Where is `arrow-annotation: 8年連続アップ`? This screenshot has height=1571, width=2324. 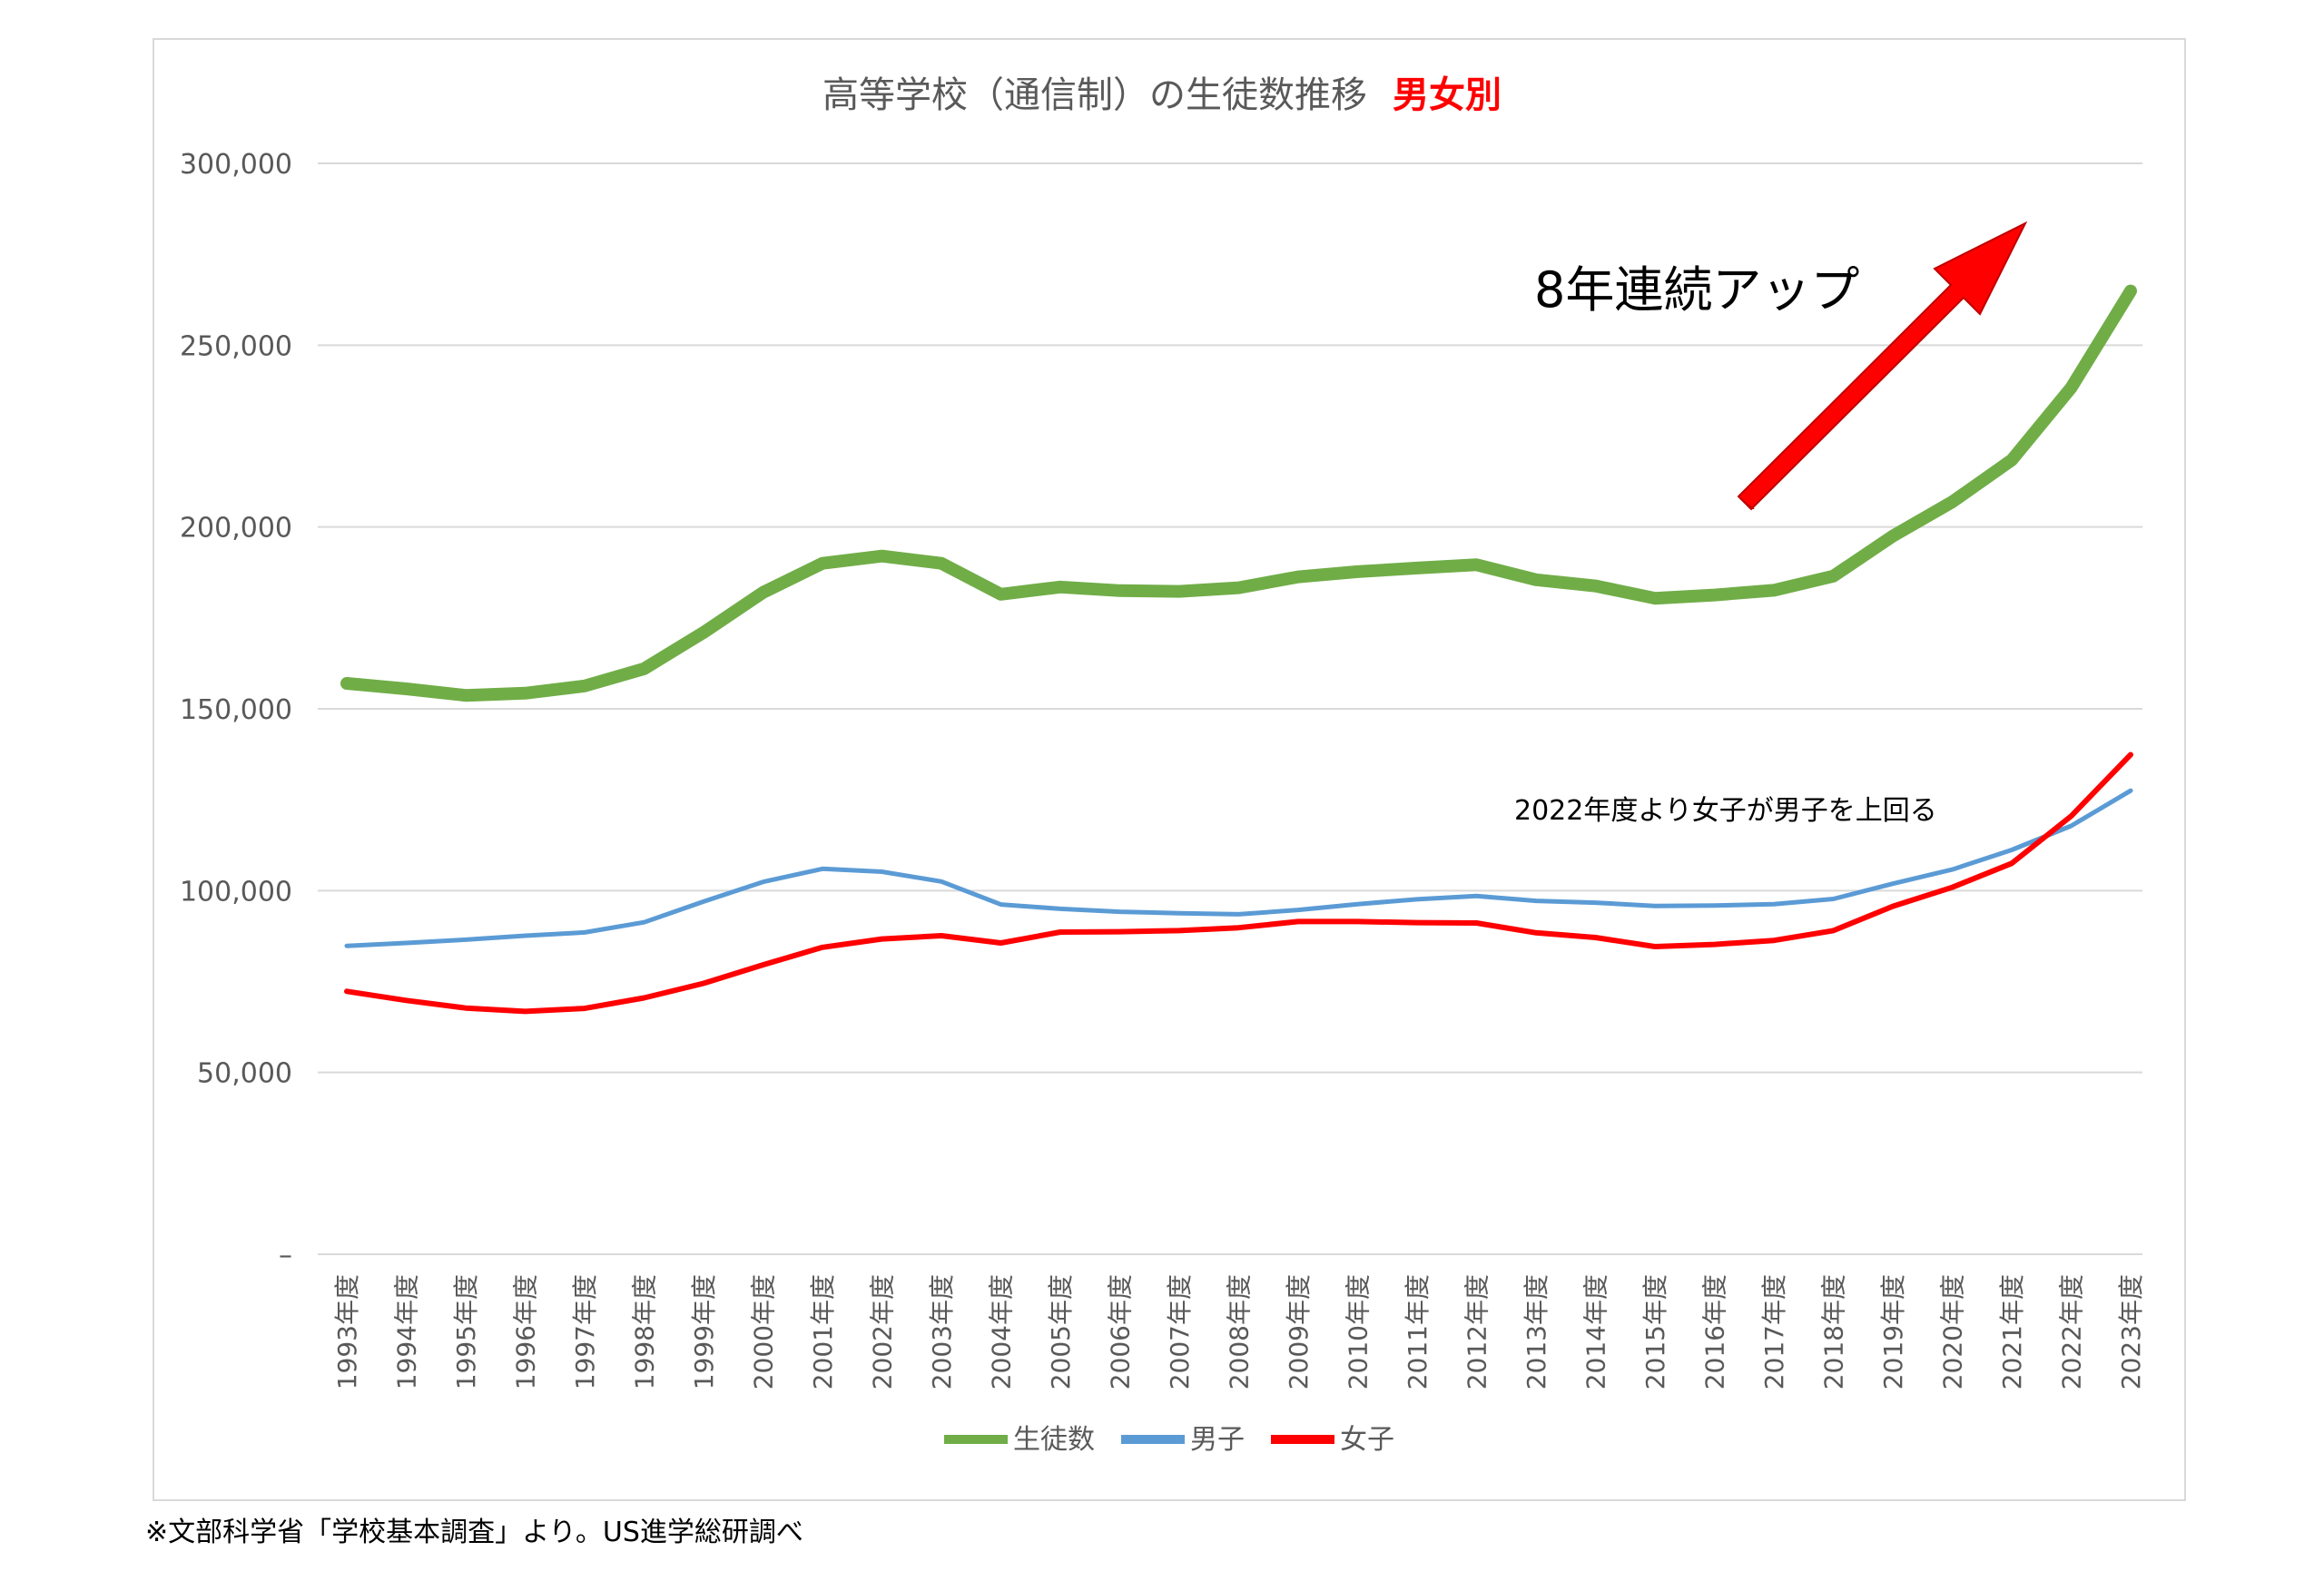
arrow-annotation: 8年連続アップ is located at coordinates (1696, 290).